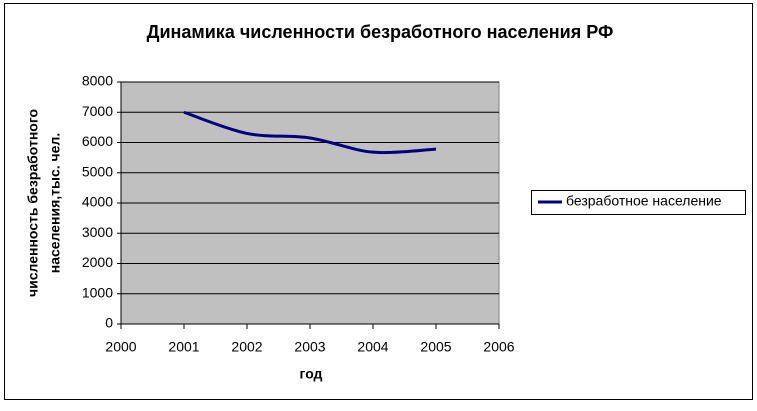 This screenshot has width=757, height=411. Describe the element at coordinates (97, 202) in the screenshot. I see `y-tick-label: 4000` at that location.